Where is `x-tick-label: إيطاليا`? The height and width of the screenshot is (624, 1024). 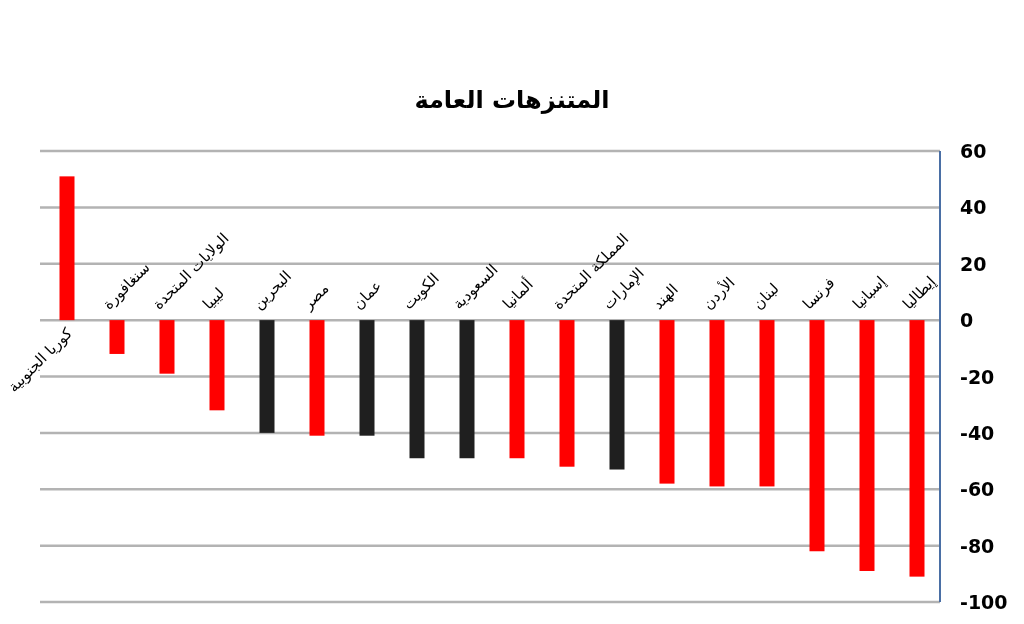
x-tick-label: إيطاليا is located at coordinates (919, 292).